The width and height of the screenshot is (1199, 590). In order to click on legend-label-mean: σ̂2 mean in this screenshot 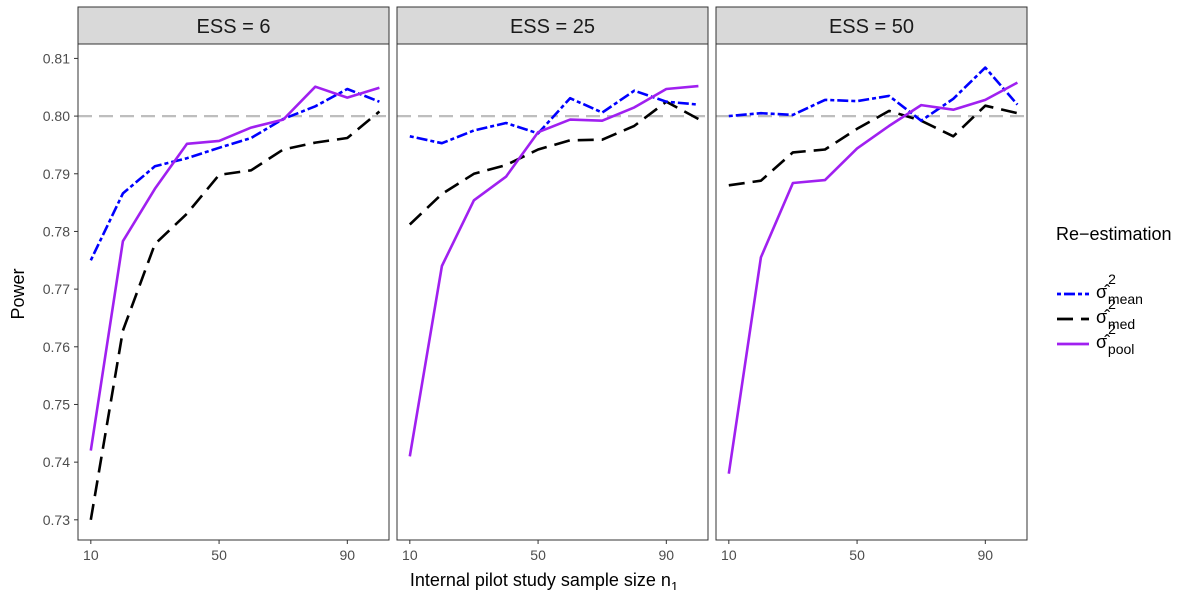, I will do `click(1119, 289)`.